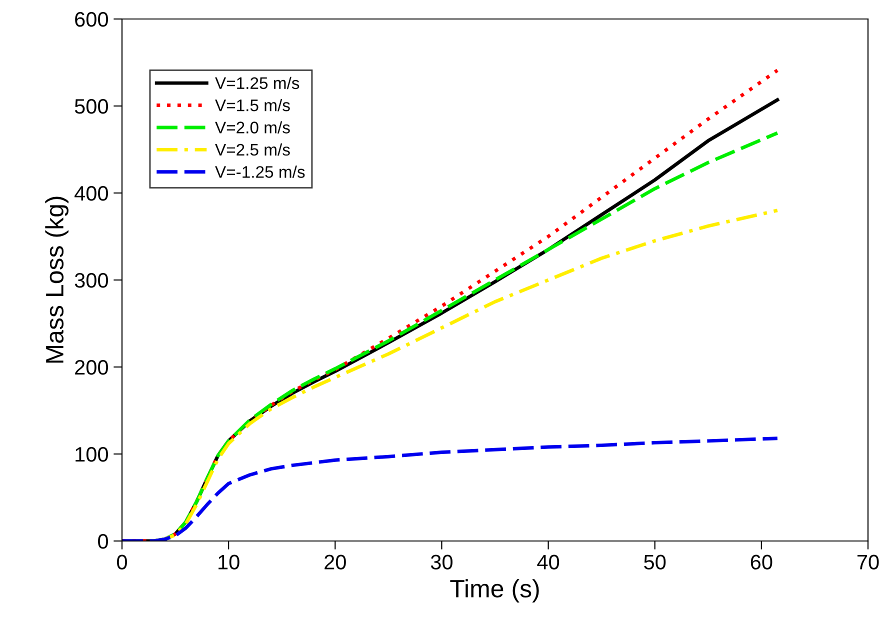 This screenshot has width=884, height=640. What do you see at coordinates (56, 279) in the screenshot?
I see `y-axis-title: Mass Loss (kg)` at bounding box center [56, 279].